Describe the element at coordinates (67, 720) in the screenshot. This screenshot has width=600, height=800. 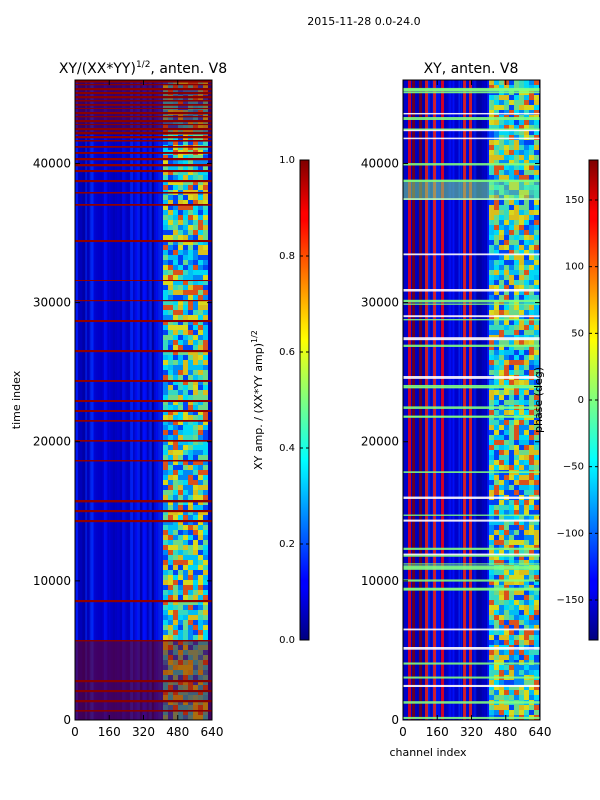
I see `left-y-tick-label: 0` at that location.